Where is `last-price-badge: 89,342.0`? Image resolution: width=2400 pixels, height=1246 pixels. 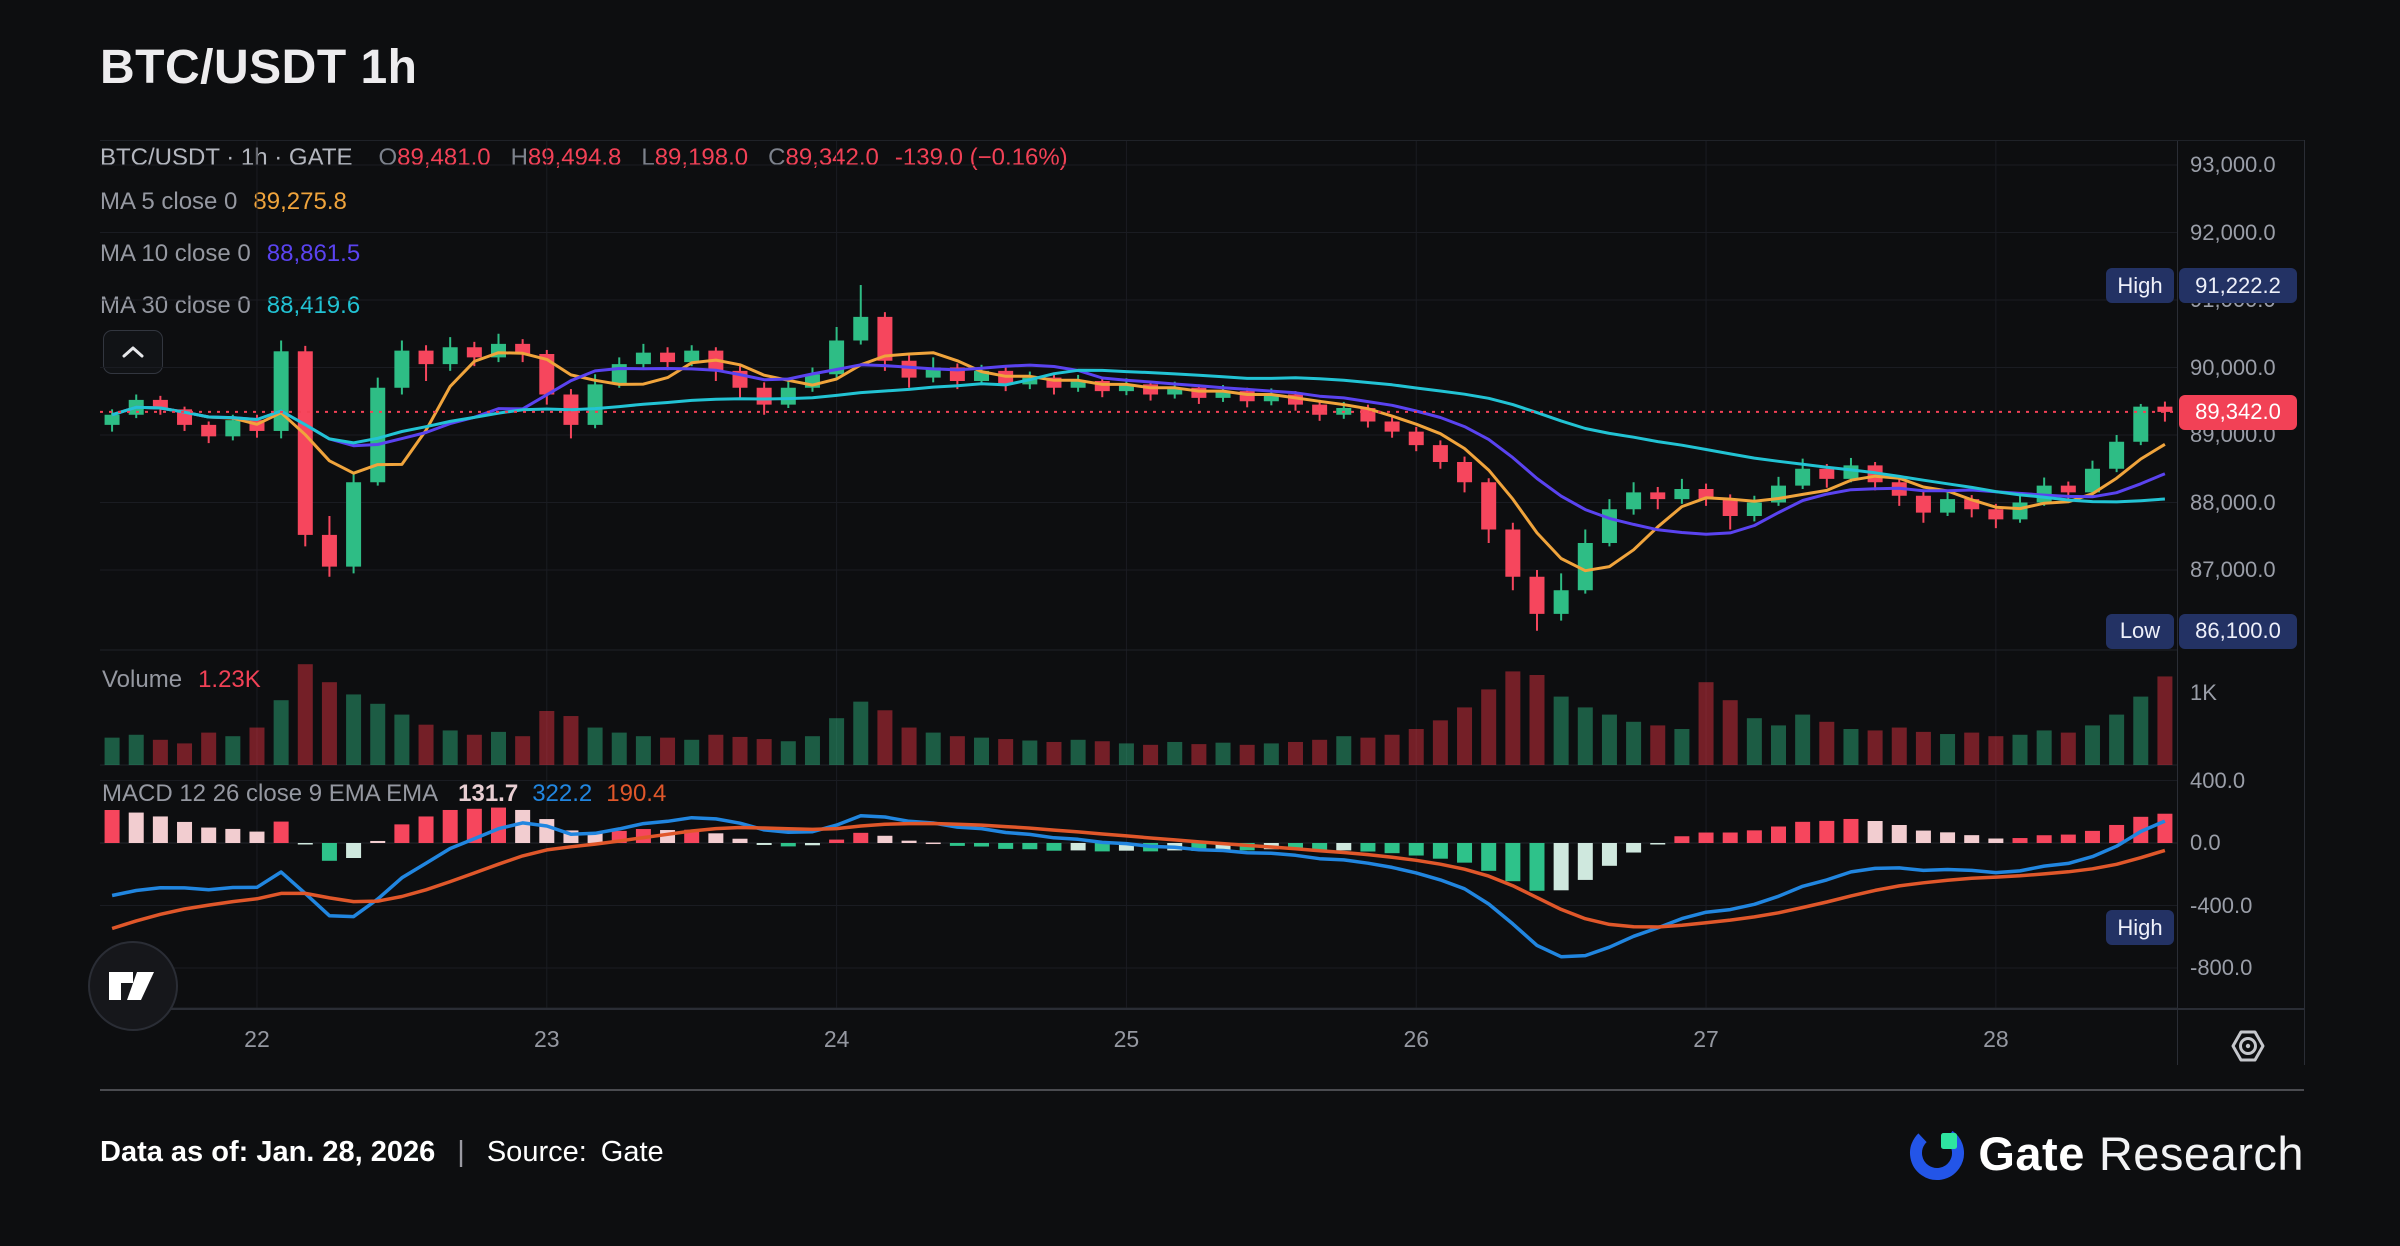
last-price-badge: 89,342.0 is located at coordinates (2238, 412).